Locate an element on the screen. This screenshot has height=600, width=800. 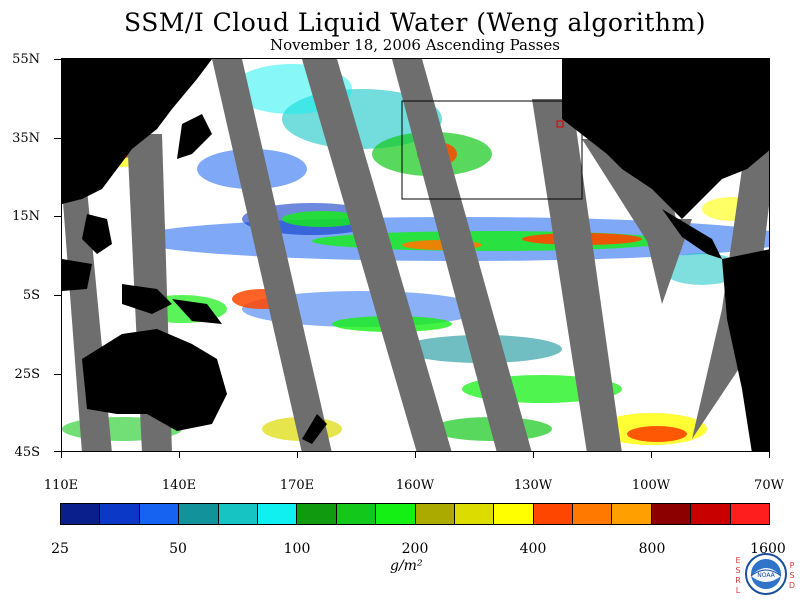
color-scale-bar is located at coordinates (415, 514).